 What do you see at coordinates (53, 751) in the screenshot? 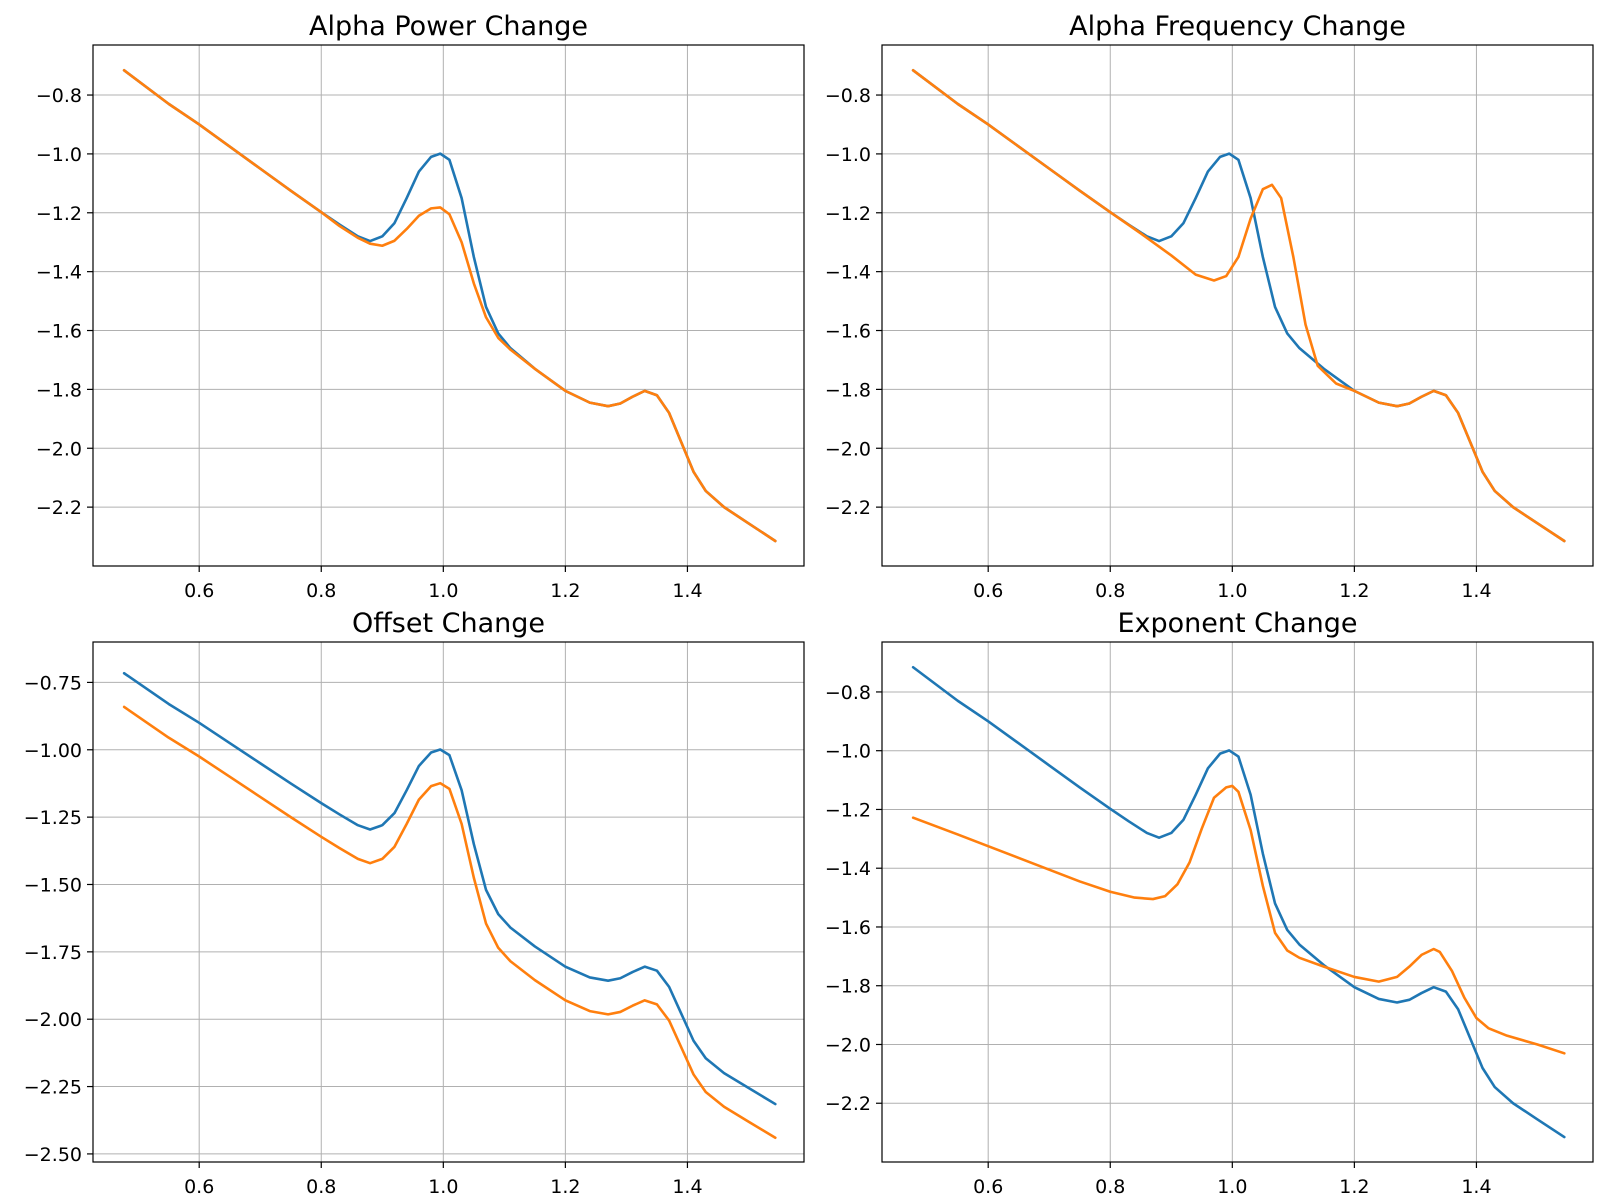
I see `y-tick-label: −1.00` at bounding box center [53, 751].